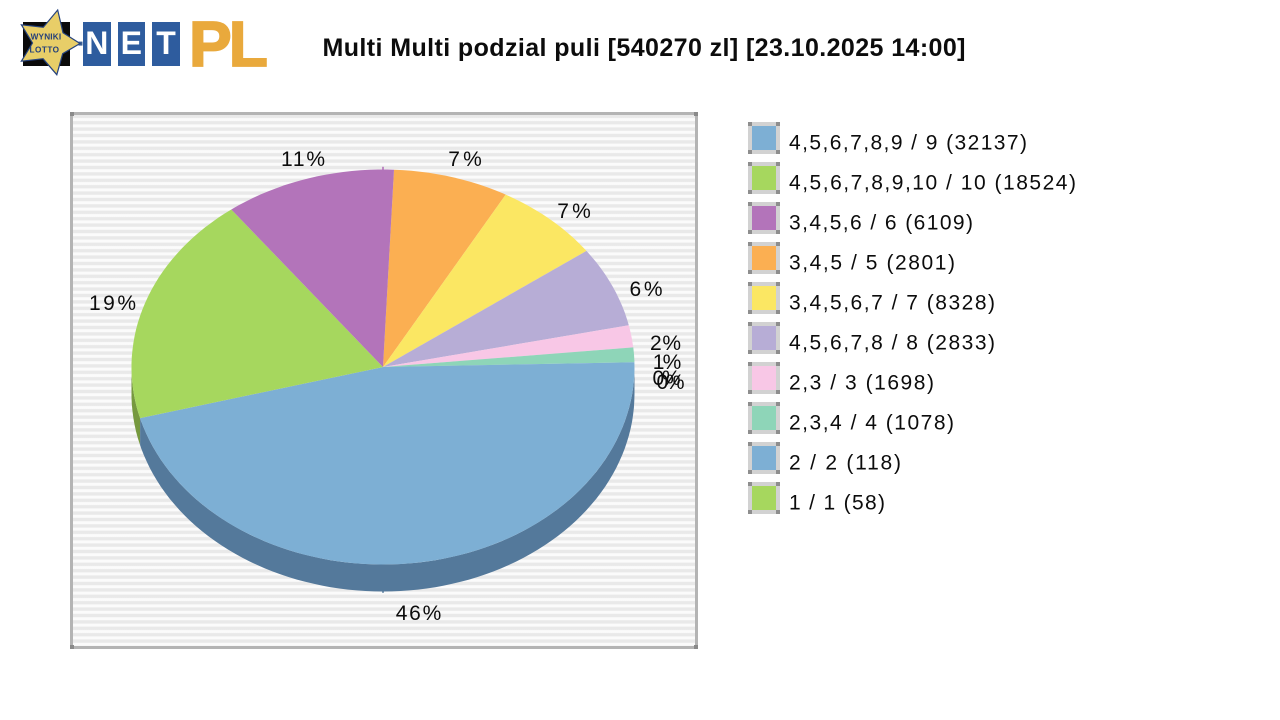  Describe the element at coordinates (665, 343) in the screenshot. I see `svg-text: 2%` at that location.